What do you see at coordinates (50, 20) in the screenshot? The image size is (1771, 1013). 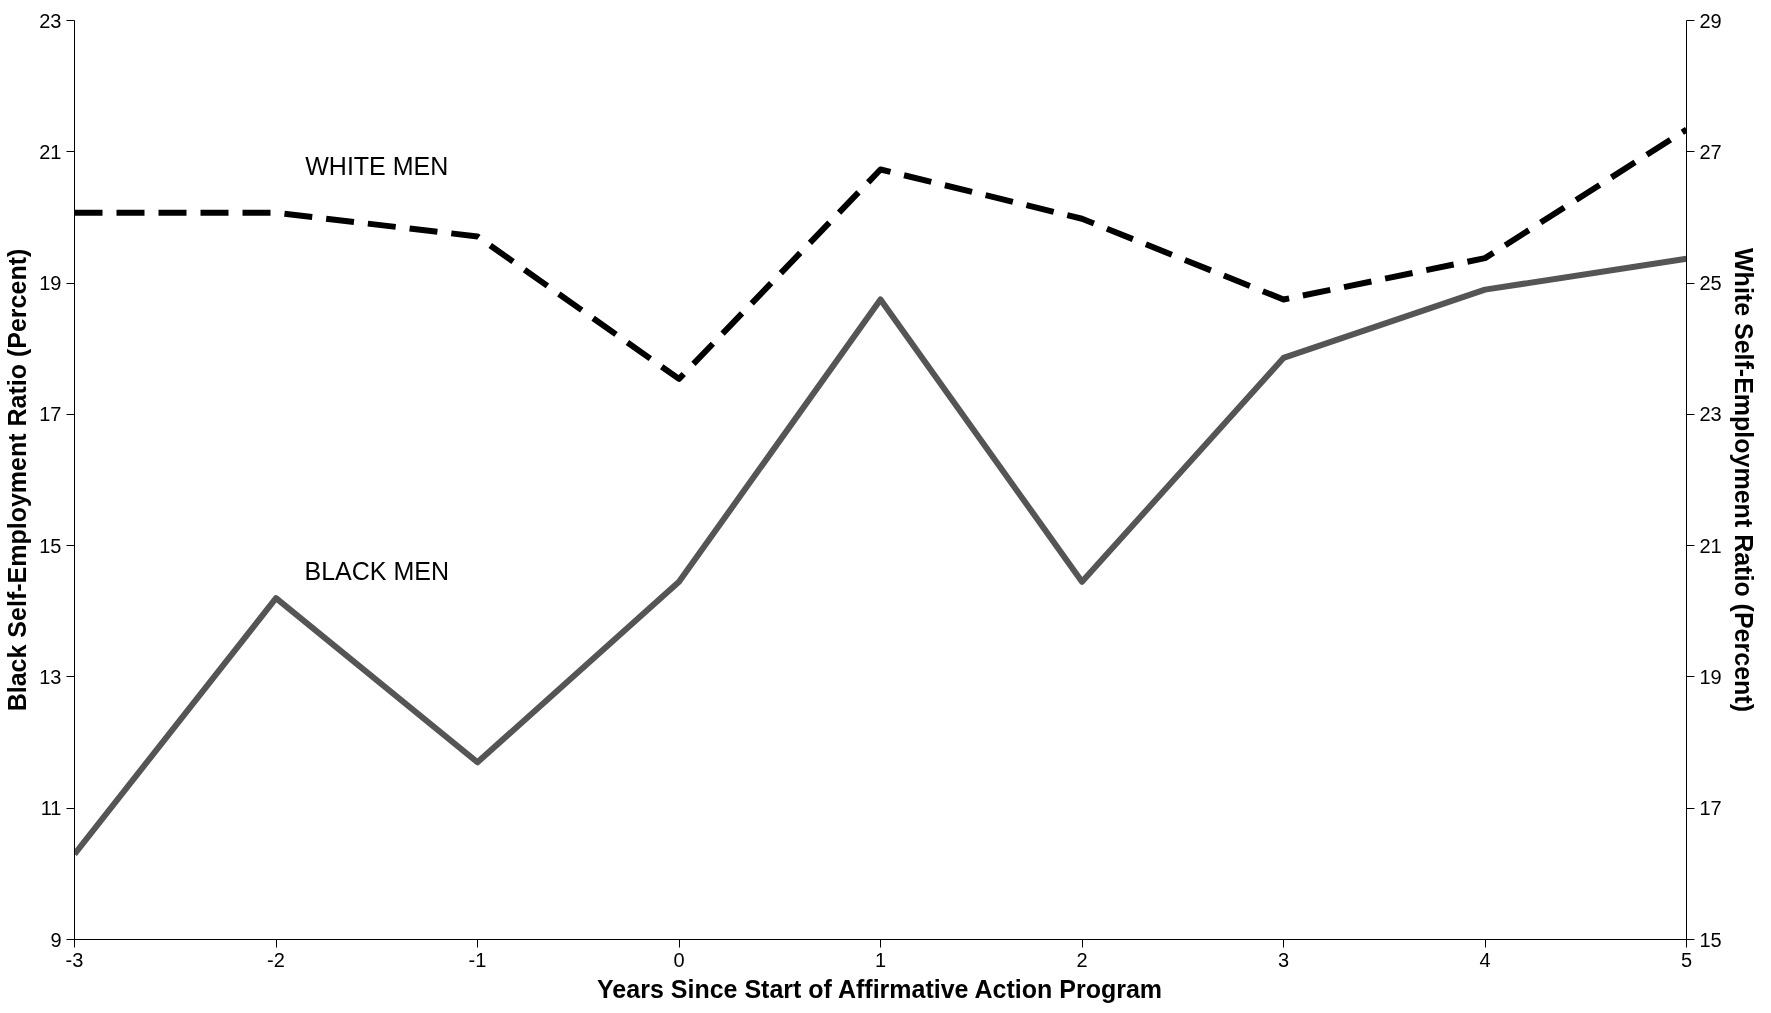 I see `y-tick-label: 23` at bounding box center [50, 20].